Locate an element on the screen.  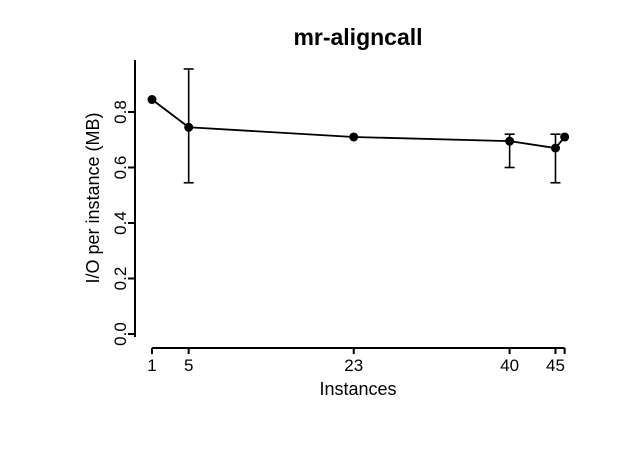
y-tick-label: 0.6 is located at coordinates (120, 168).